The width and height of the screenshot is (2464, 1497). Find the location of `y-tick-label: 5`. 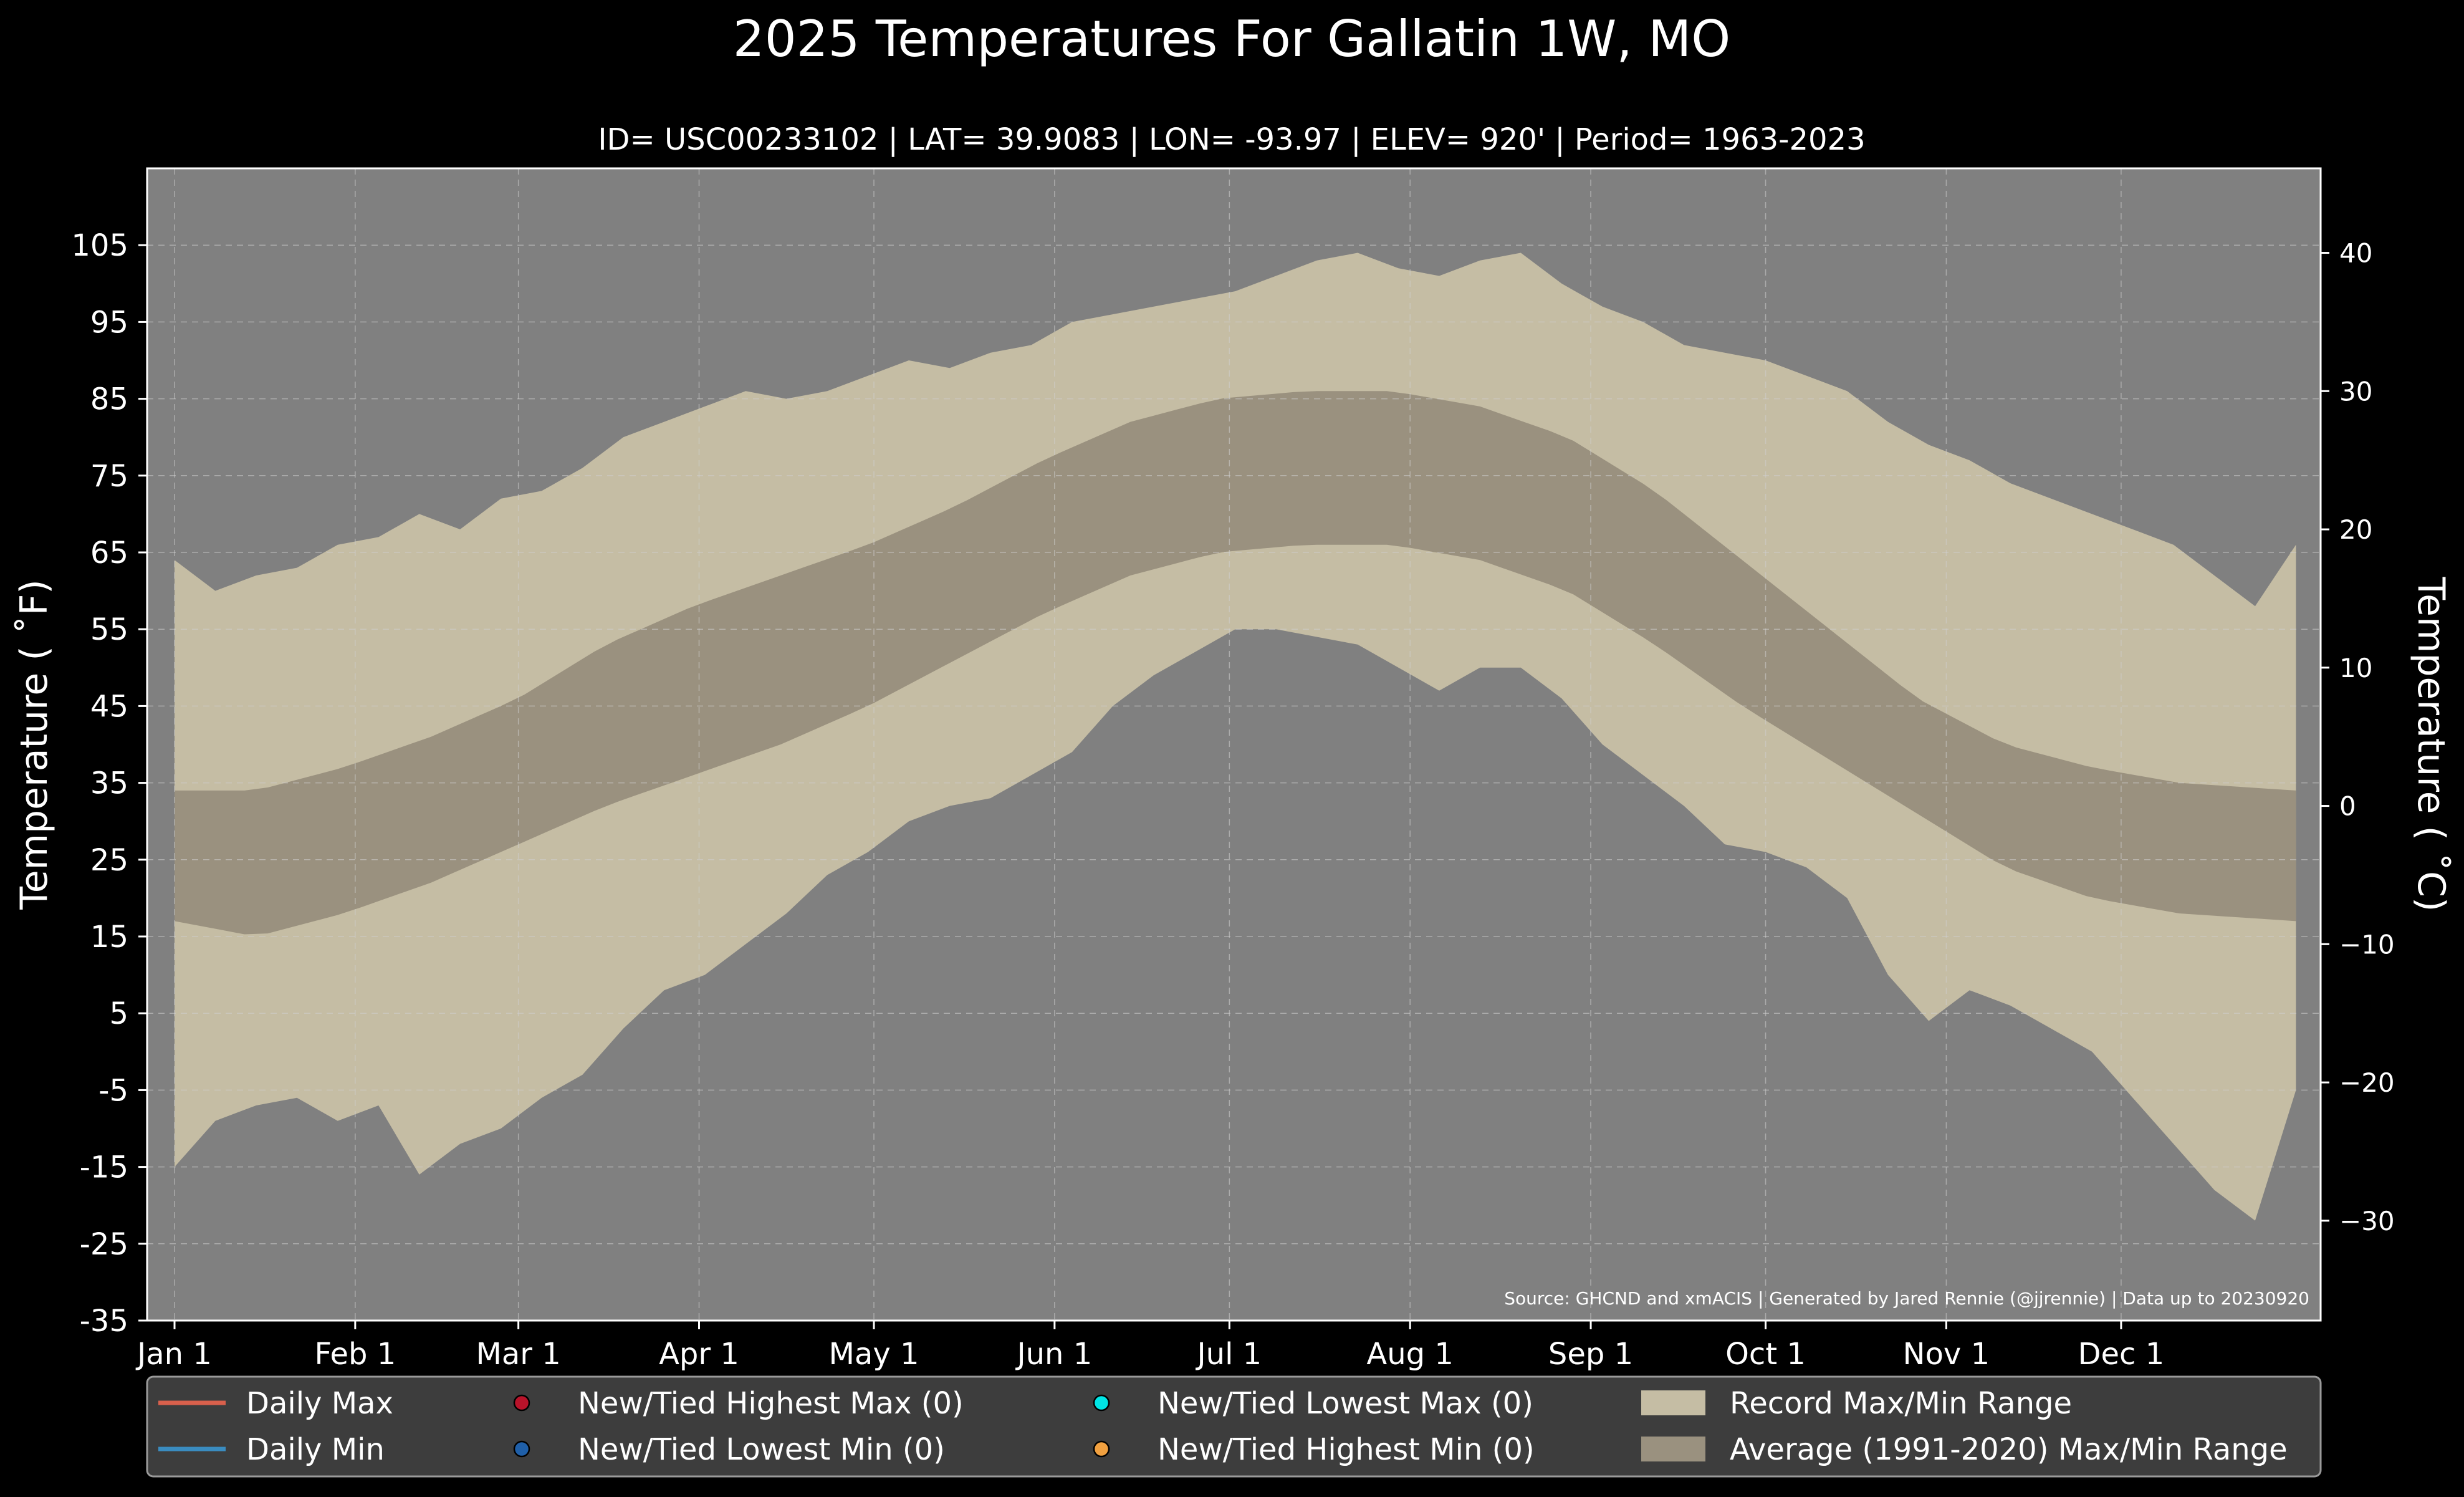

y-tick-label: 5 is located at coordinates (118, 1013).